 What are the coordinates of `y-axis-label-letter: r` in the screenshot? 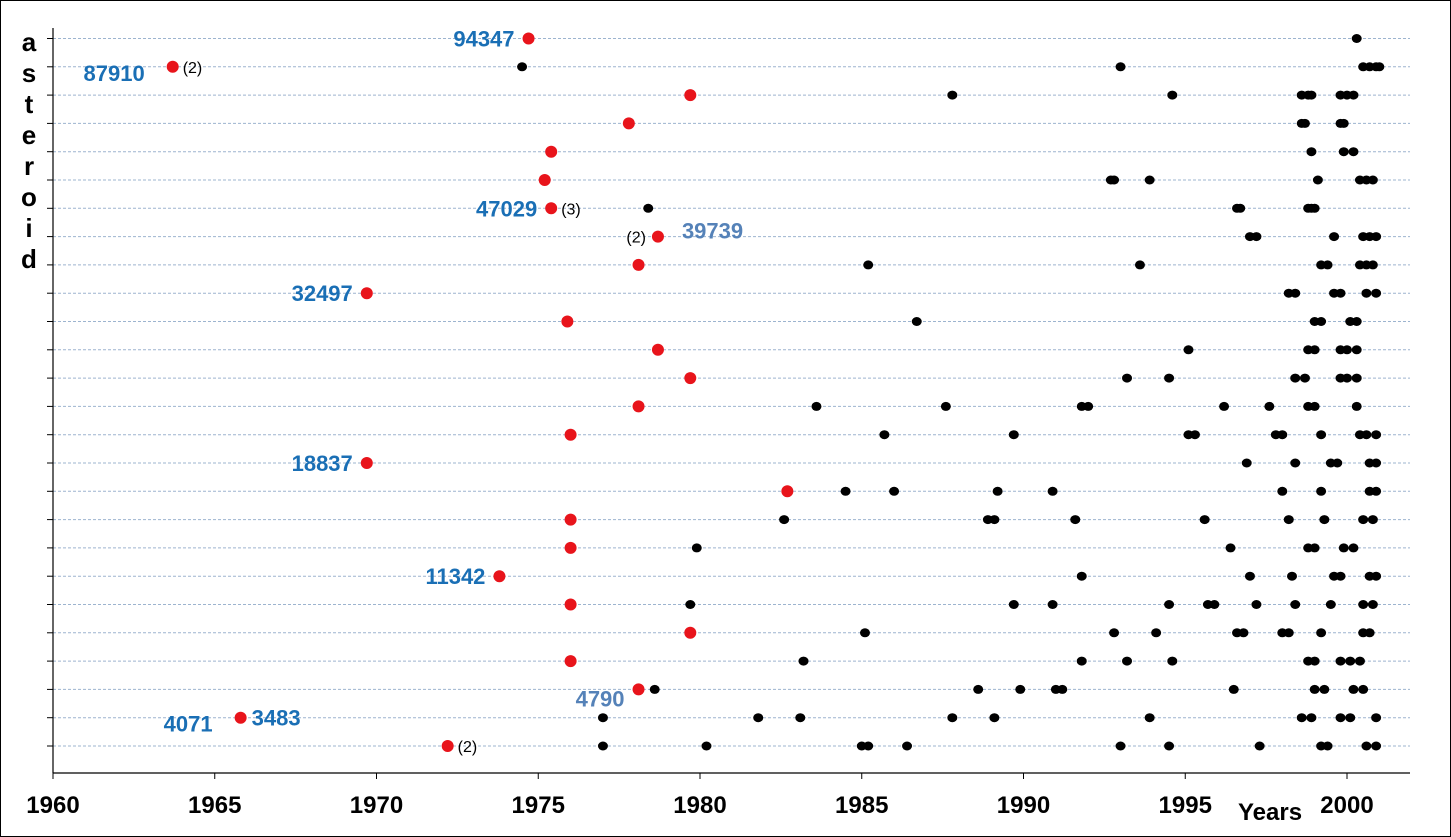 It's located at (29, 166).